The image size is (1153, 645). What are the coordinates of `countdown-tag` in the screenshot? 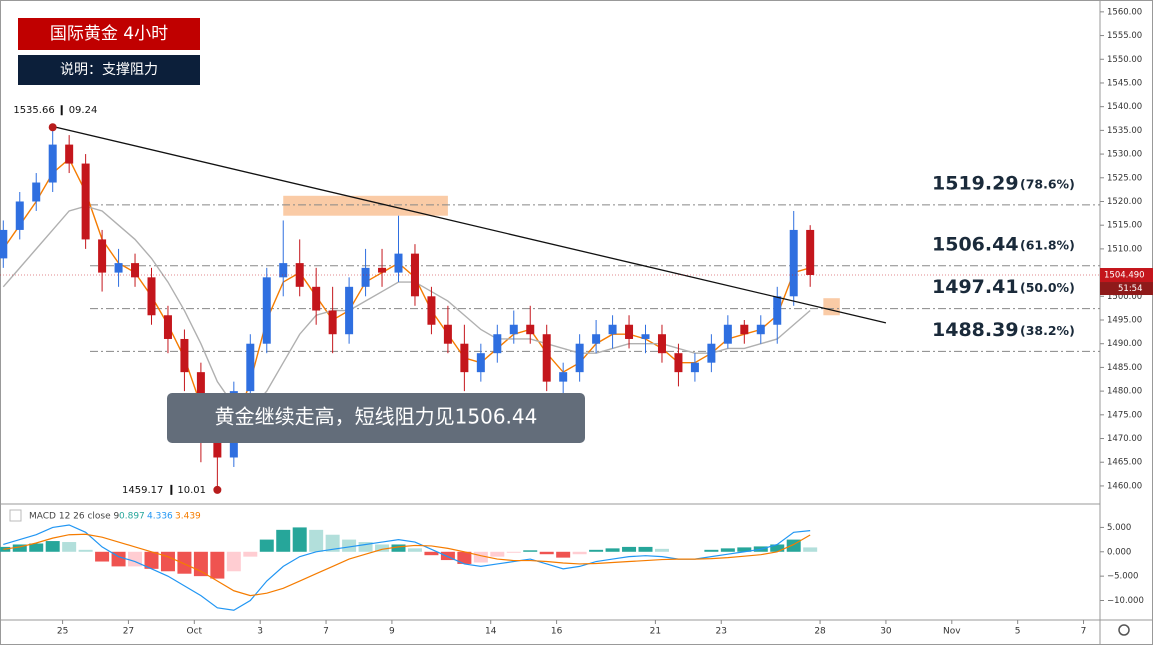 It's located at (1126, 289).